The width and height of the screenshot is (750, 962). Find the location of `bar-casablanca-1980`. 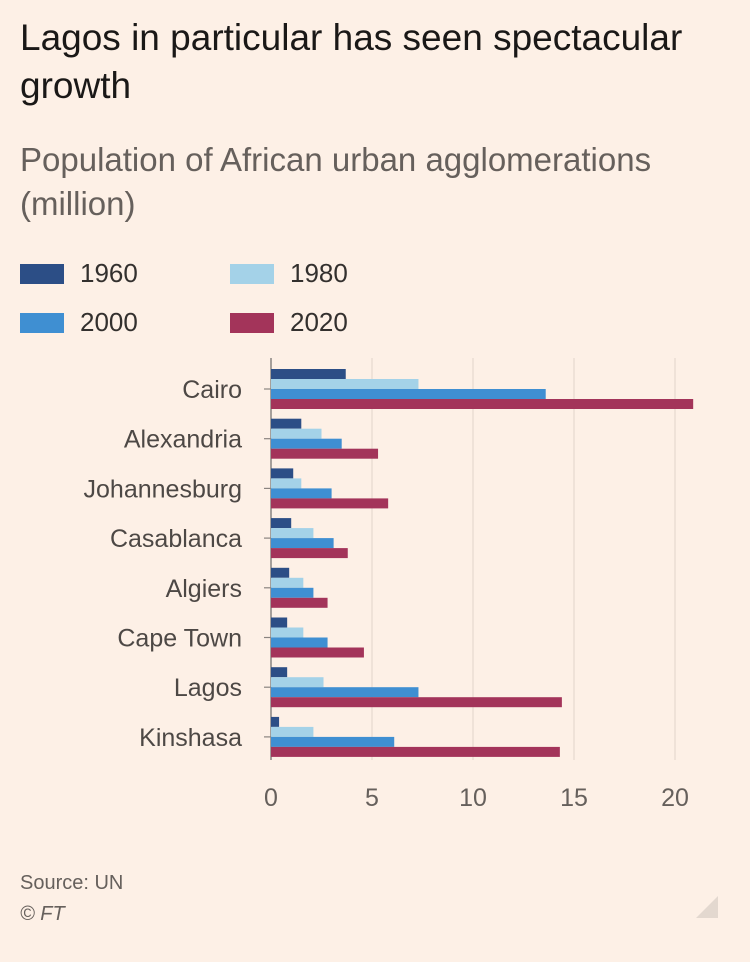

bar-casablanca-1980 is located at coordinates (292, 533).